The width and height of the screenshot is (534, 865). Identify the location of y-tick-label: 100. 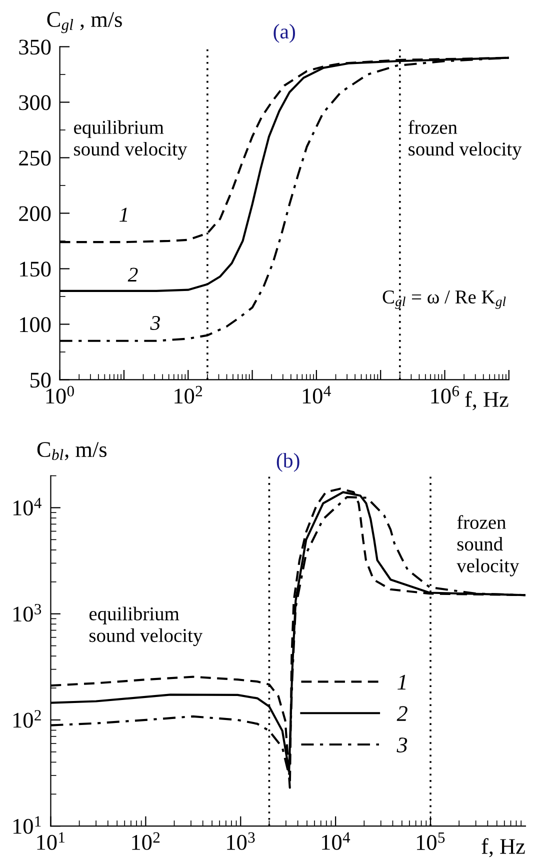
(35, 324).